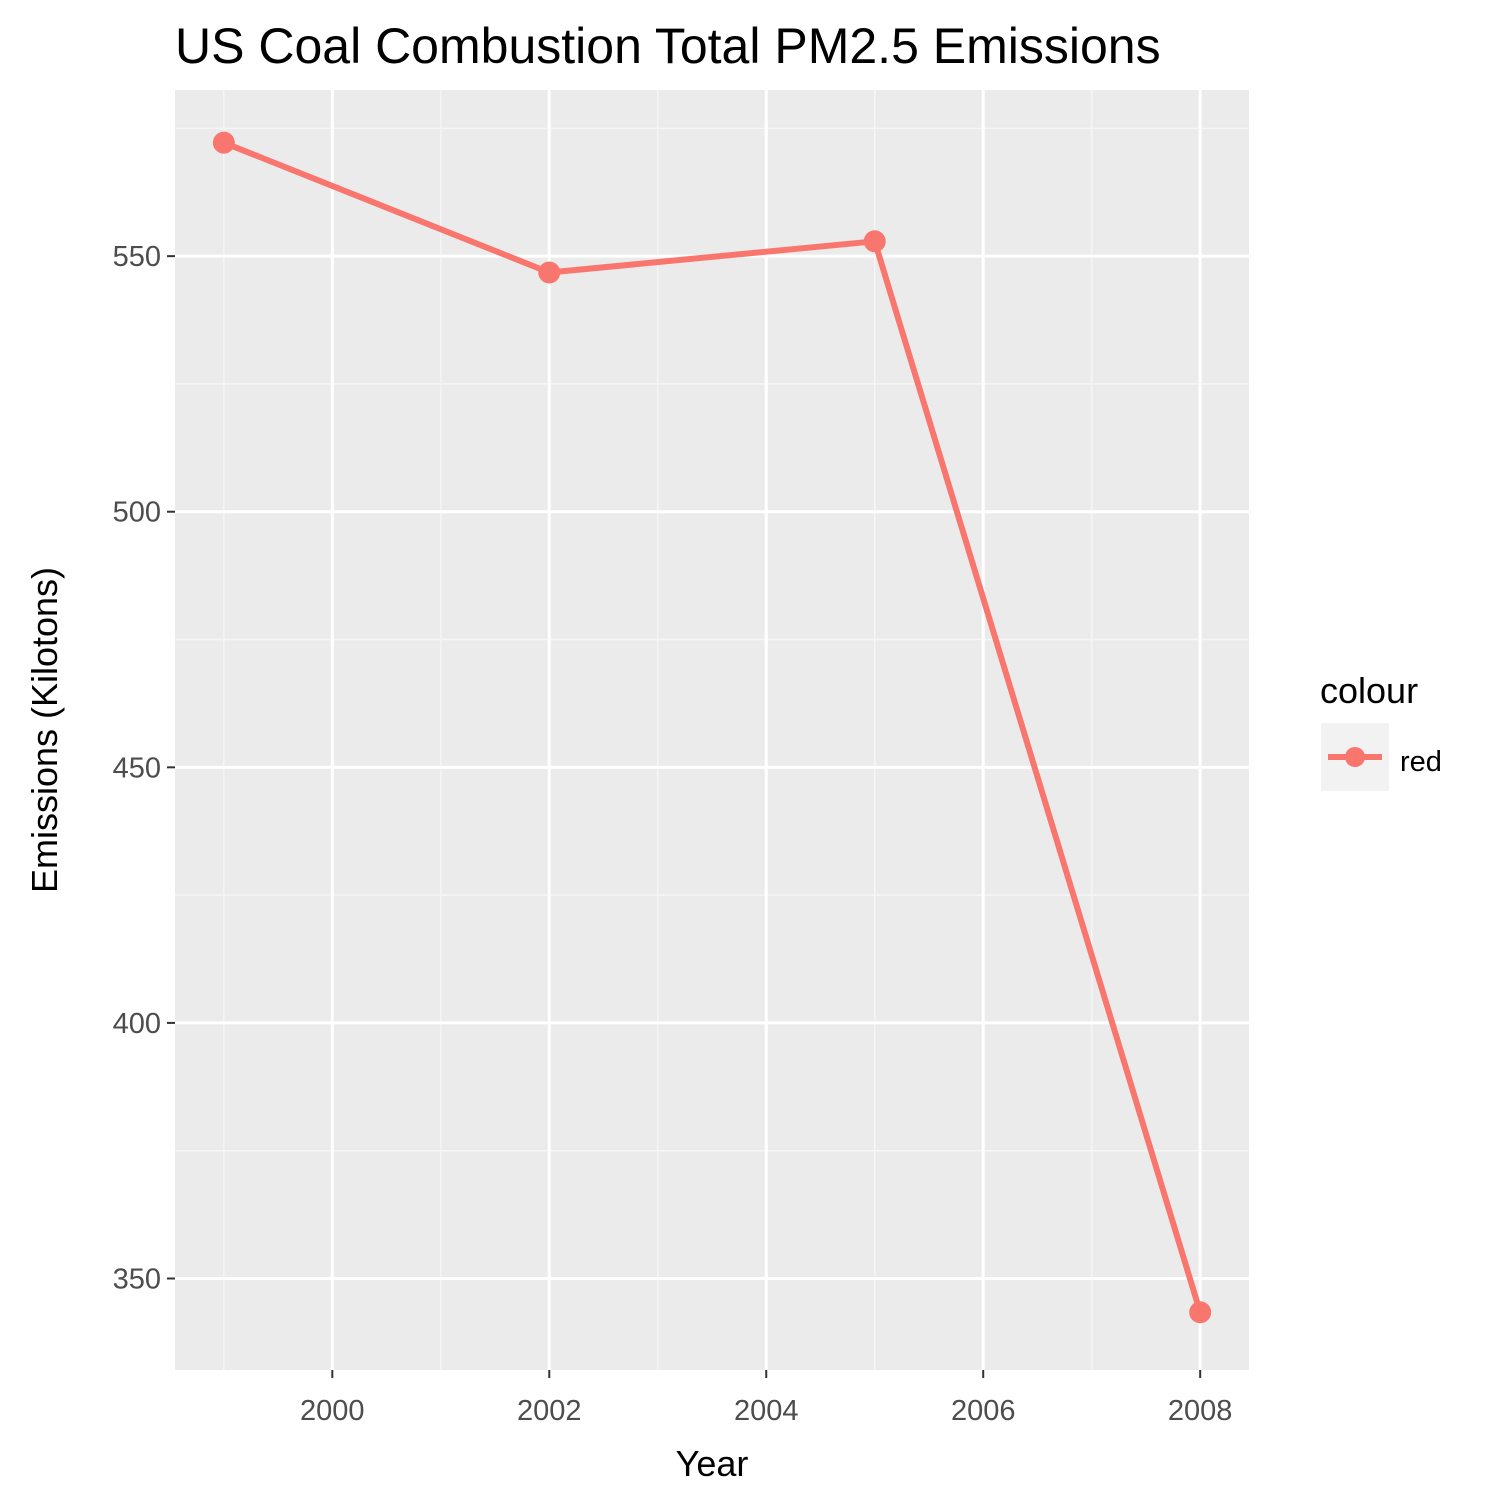 The height and width of the screenshot is (1500, 1500). I want to click on legend-key-point, so click(1355, 757).